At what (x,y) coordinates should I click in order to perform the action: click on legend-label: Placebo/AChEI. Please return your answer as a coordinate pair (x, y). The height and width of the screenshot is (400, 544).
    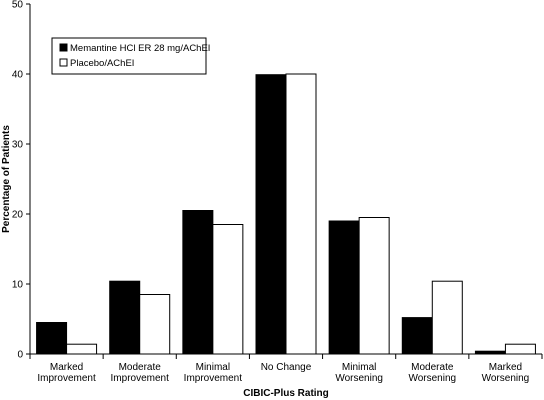
    Looking at the image, I should click on (102, 63).